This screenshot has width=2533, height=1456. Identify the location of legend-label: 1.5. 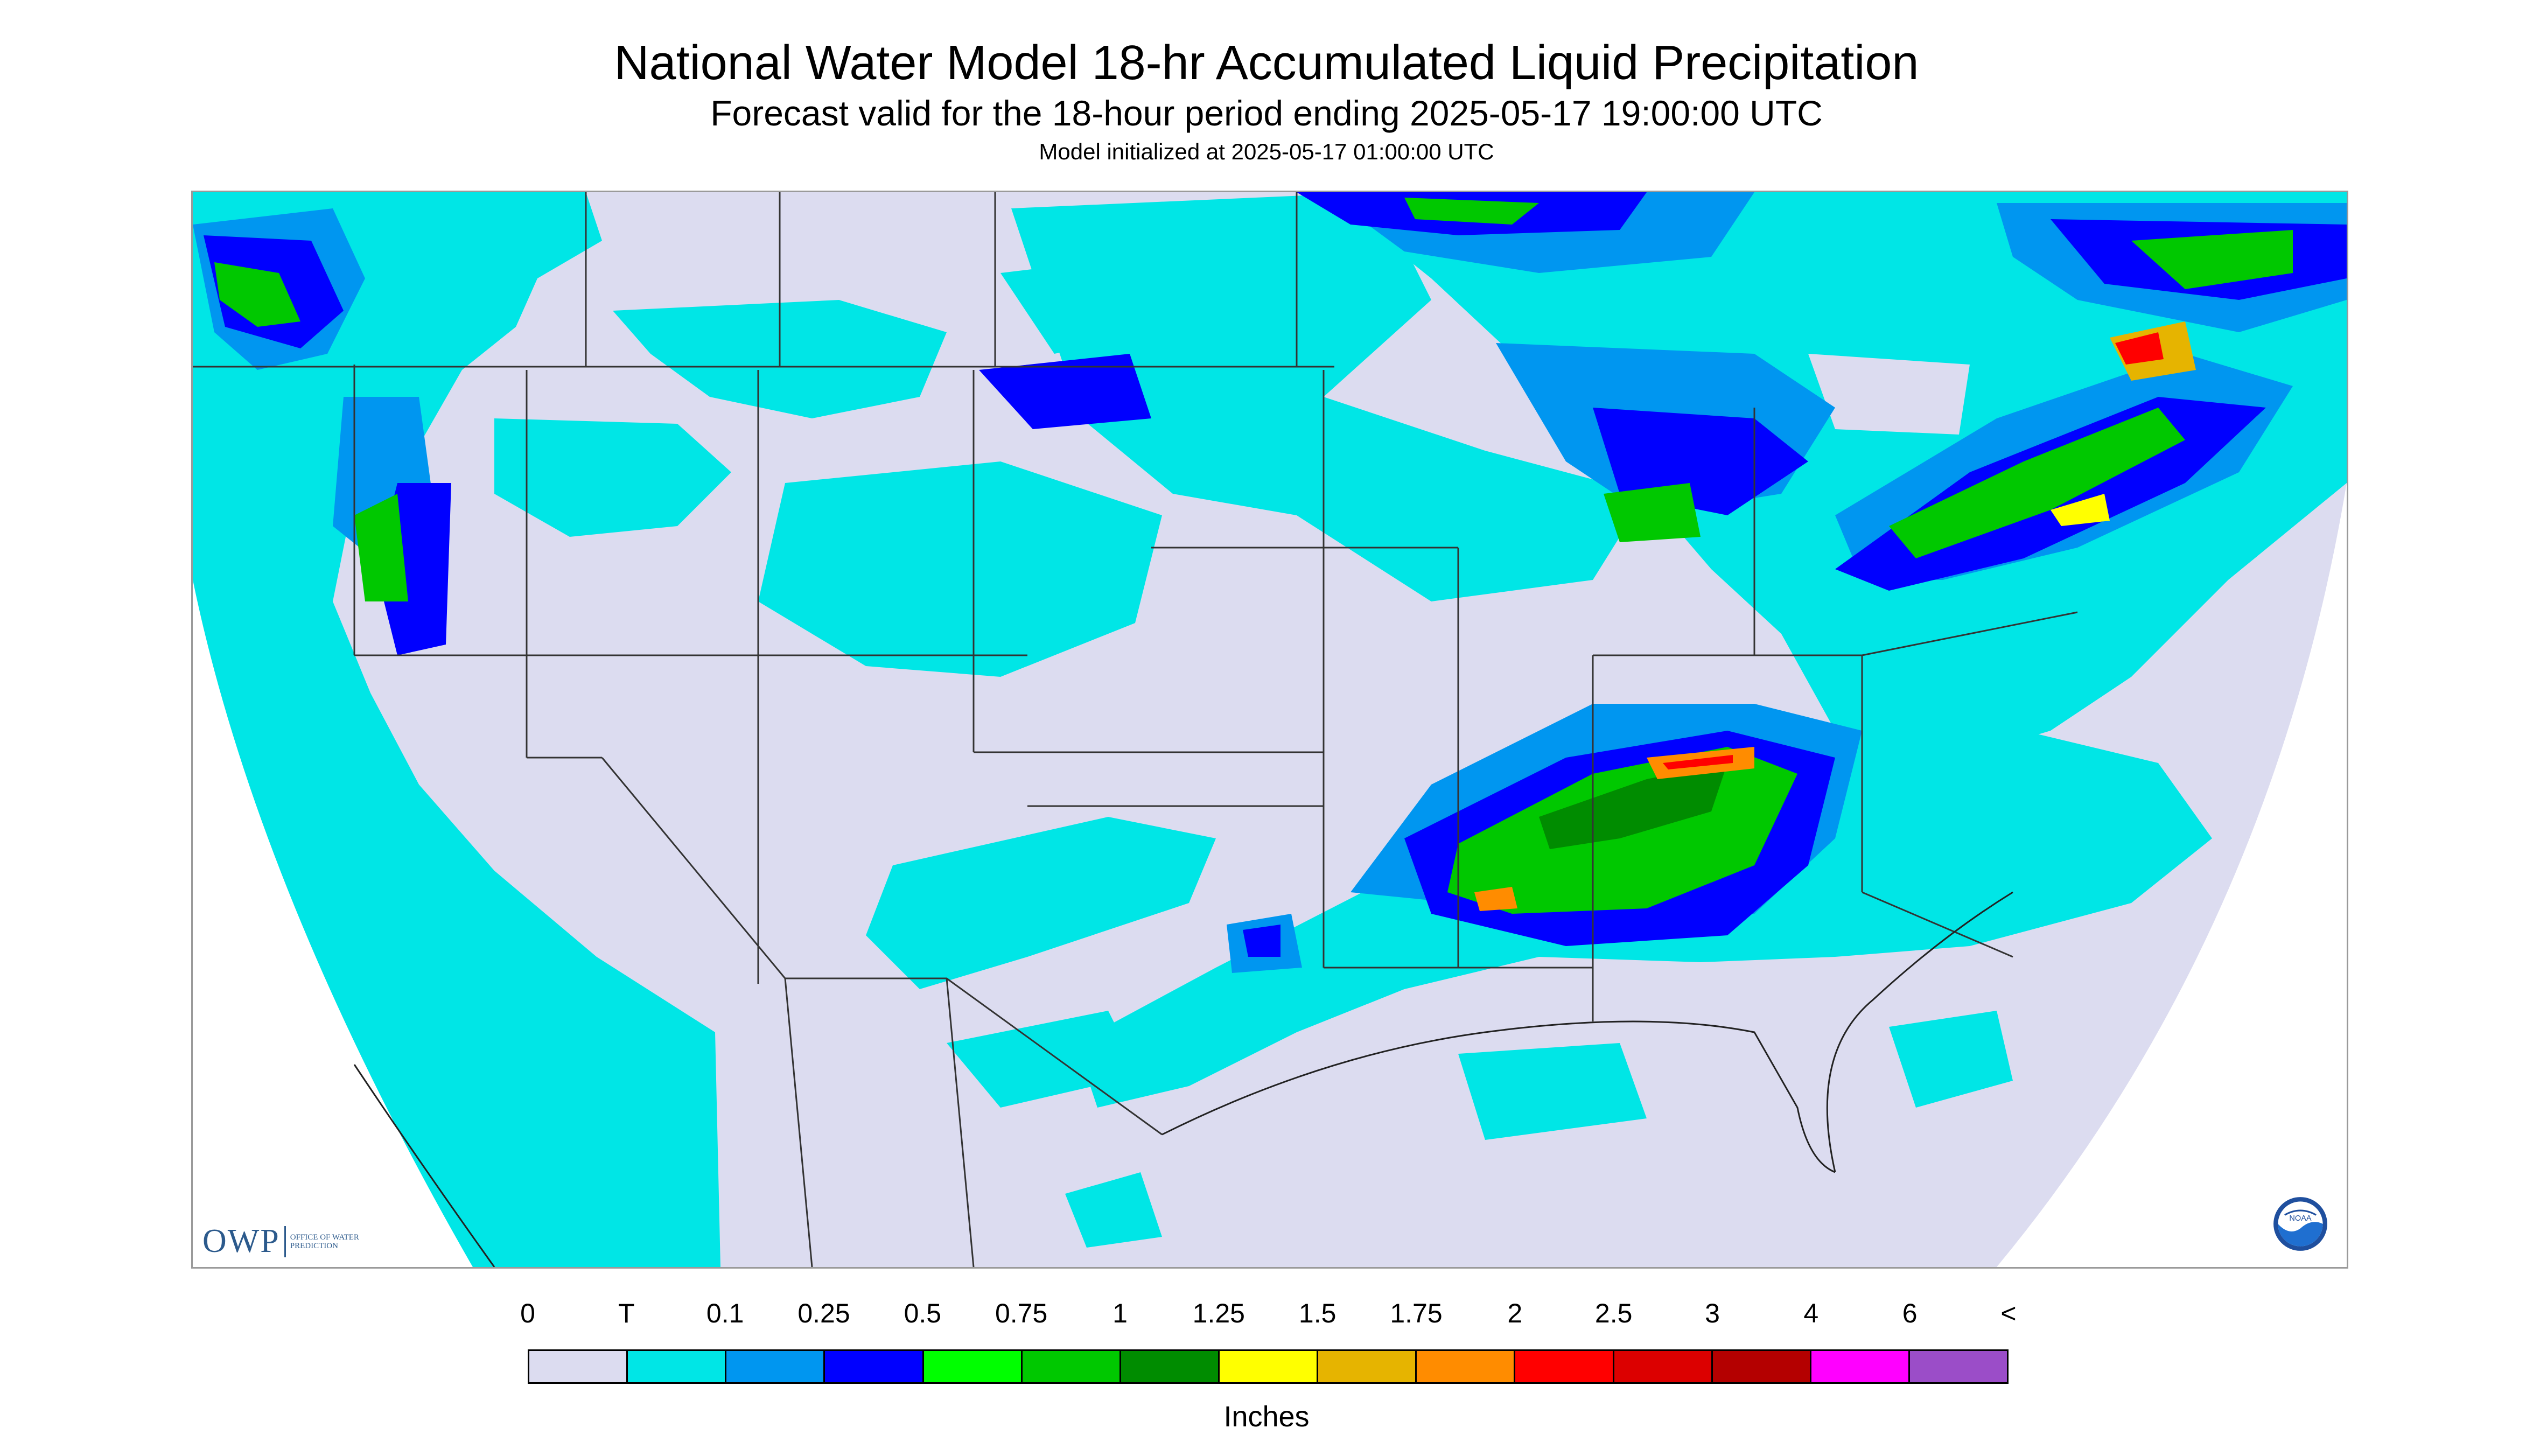
(1317, 1313).